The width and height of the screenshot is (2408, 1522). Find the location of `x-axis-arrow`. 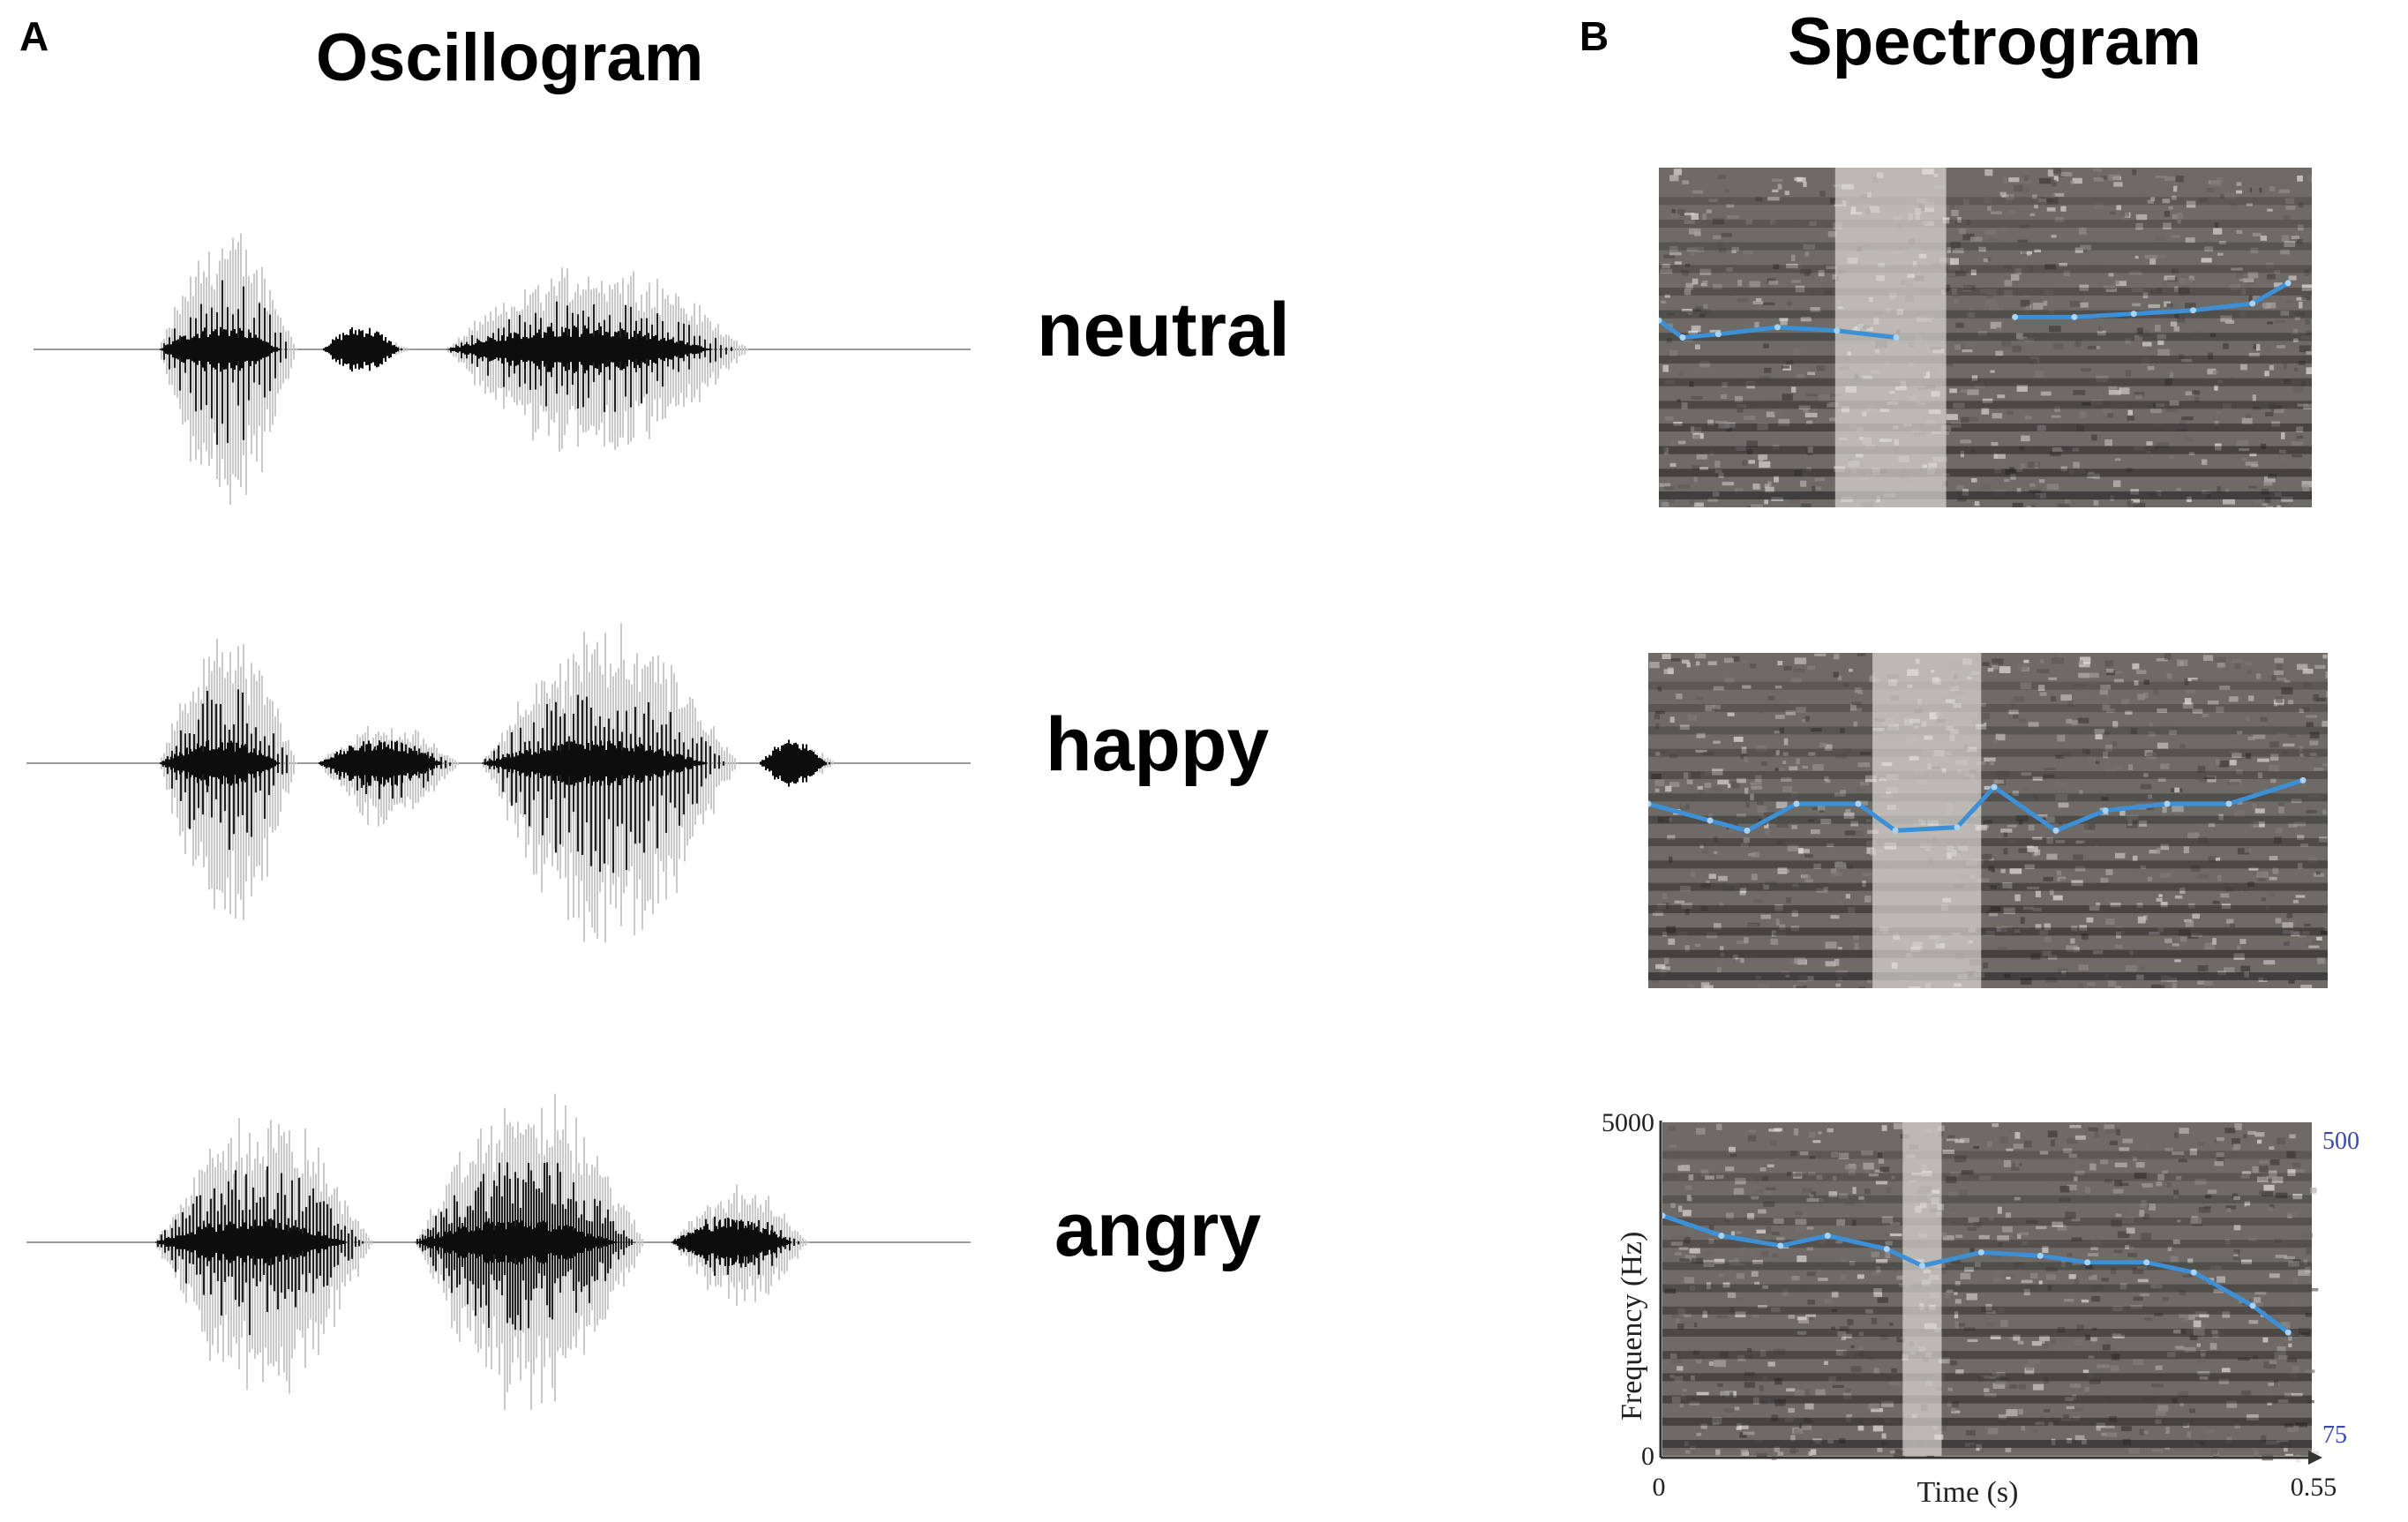

x-axis-arrow is located at coordinates (2315, 1458).